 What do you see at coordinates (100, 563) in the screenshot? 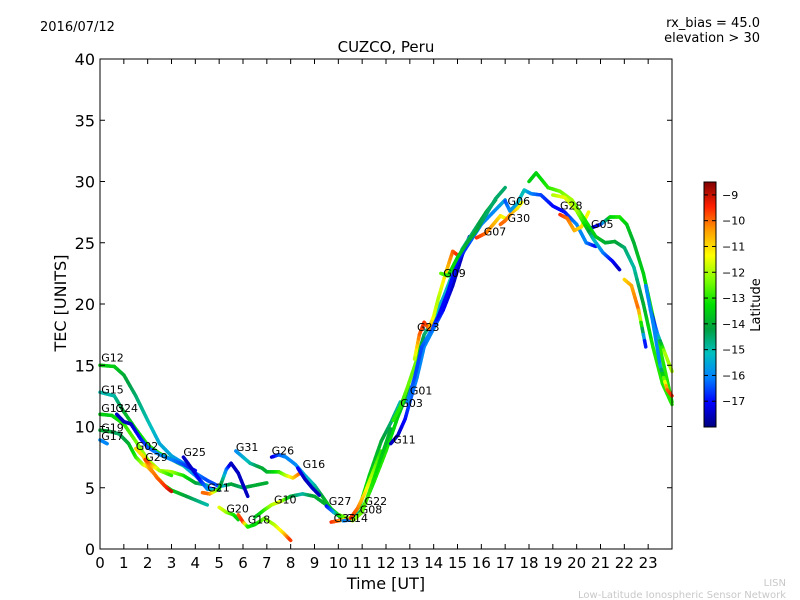
I see `x-tick-label: 0` at bounding box center [100, 563].